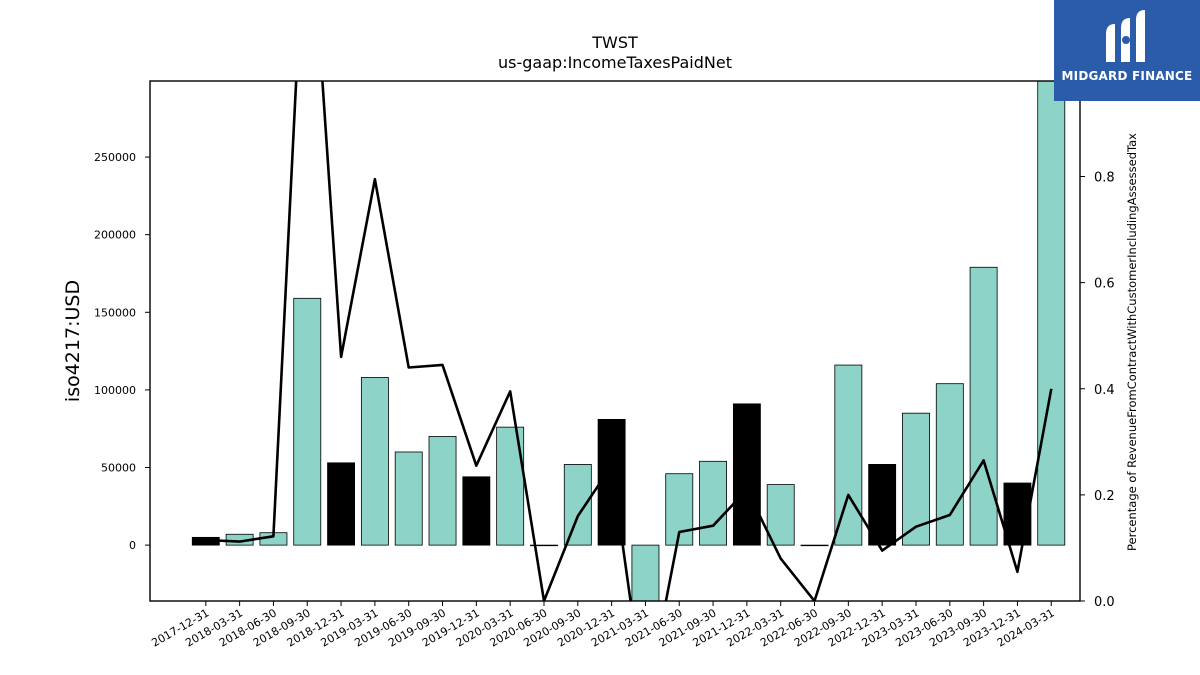 This screenshot has width=1200, height=675. What do you see at coordinates (615, 42) in the screenshot?
I see `chart-title: TWST` at bounding box center [615, 42].